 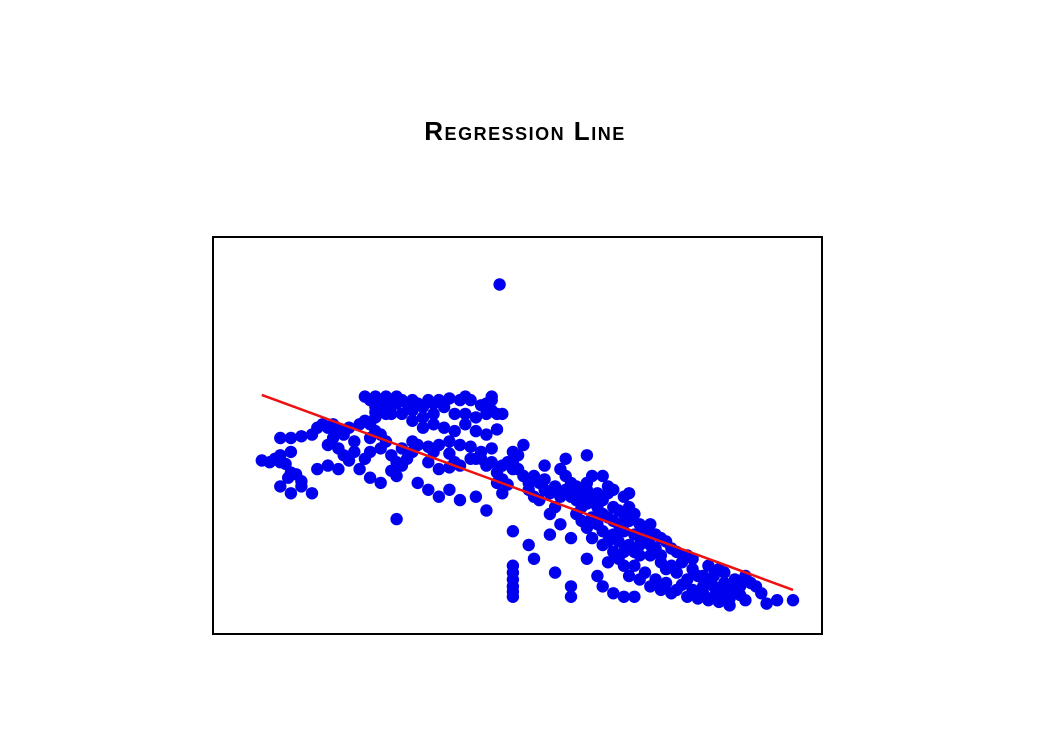 I want to click on regression-line, so click(x=527, y=492).